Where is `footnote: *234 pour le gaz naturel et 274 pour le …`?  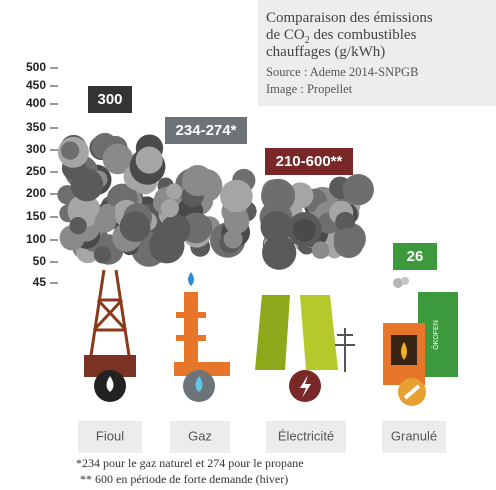
footnote: *234 pour le gaz naturel et 274 pour le … is located at coordinates (190, 463).